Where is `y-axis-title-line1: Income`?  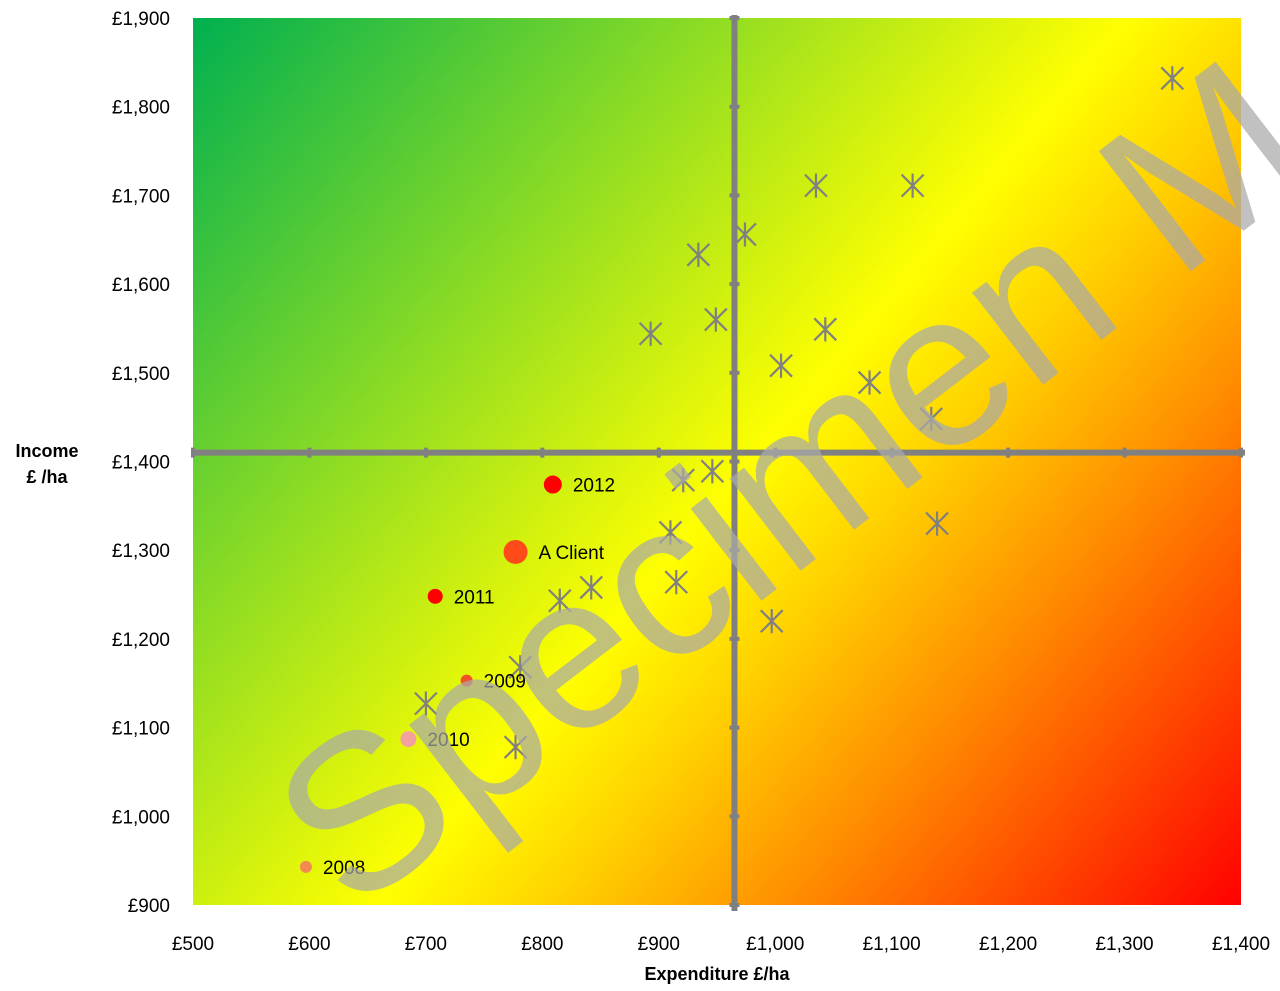 y-axis-title-line1: Income is located at coordinates (46, 451).